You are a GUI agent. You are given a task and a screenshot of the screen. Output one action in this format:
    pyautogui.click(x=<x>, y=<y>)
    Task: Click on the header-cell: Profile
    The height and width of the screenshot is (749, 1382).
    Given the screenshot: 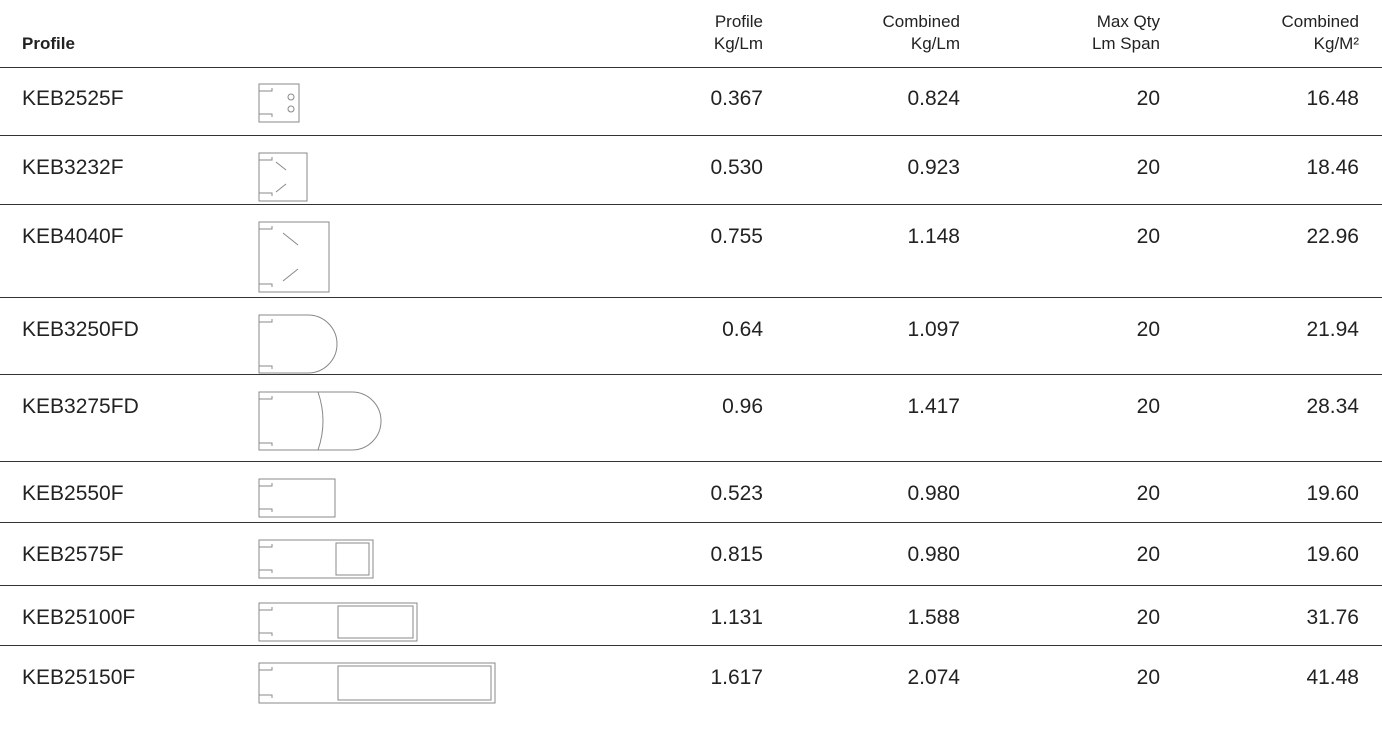 What is the action you would take?
    pyautogui.click(x=48, y=44)
    